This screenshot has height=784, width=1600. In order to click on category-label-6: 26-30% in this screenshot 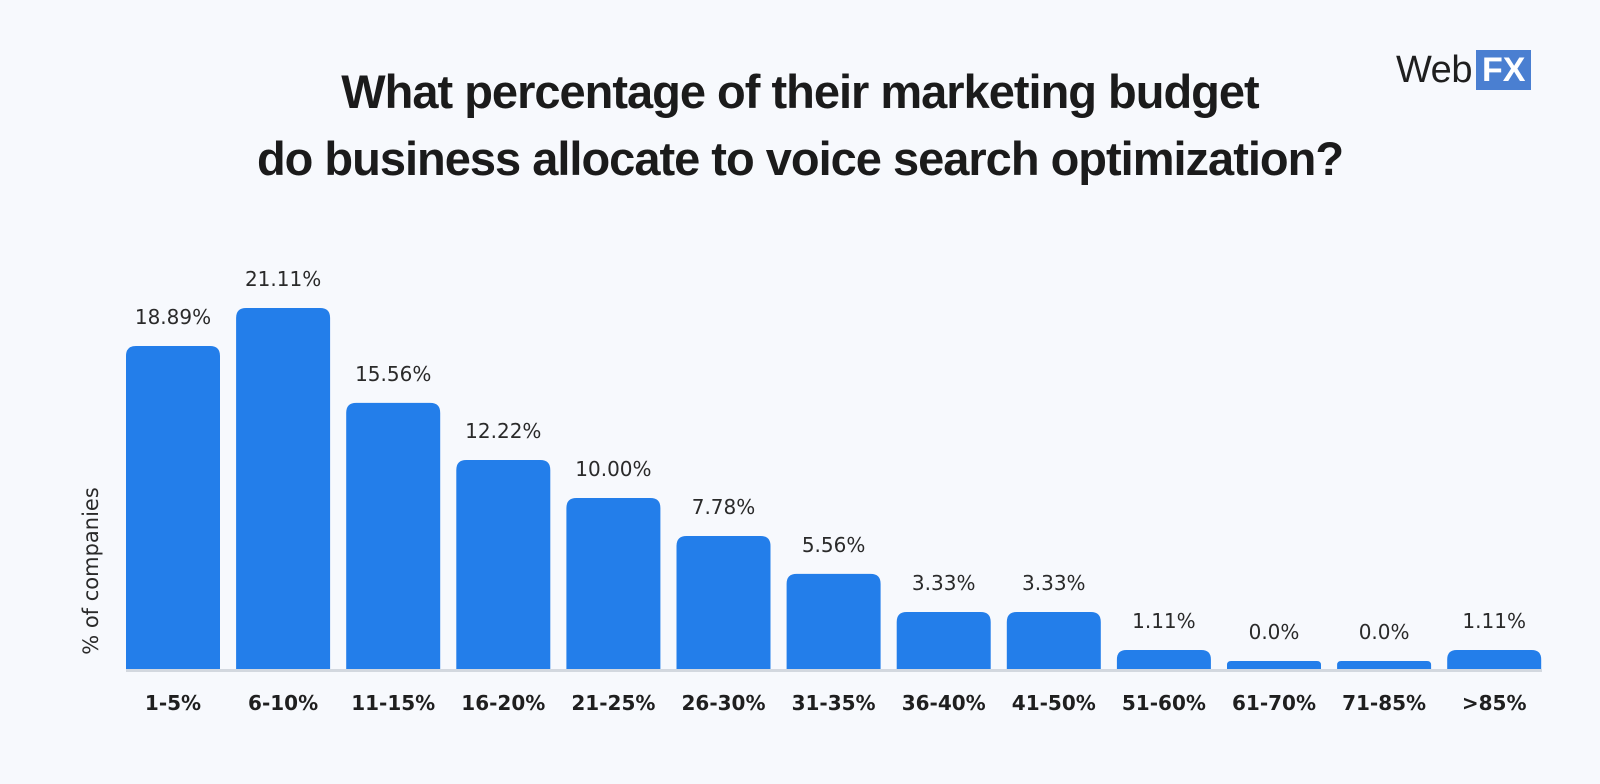, I will do `click(723, 703)`.